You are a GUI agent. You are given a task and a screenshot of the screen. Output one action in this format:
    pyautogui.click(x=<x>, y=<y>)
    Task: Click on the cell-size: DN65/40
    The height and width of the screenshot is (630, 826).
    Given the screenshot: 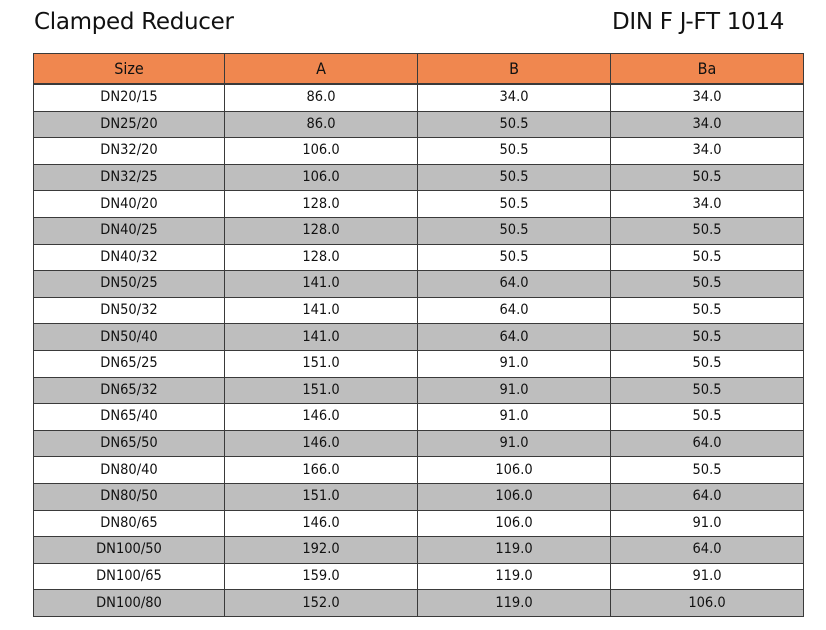 What is the action you would take?
    pyautogui.click(x=129, y=417)
    